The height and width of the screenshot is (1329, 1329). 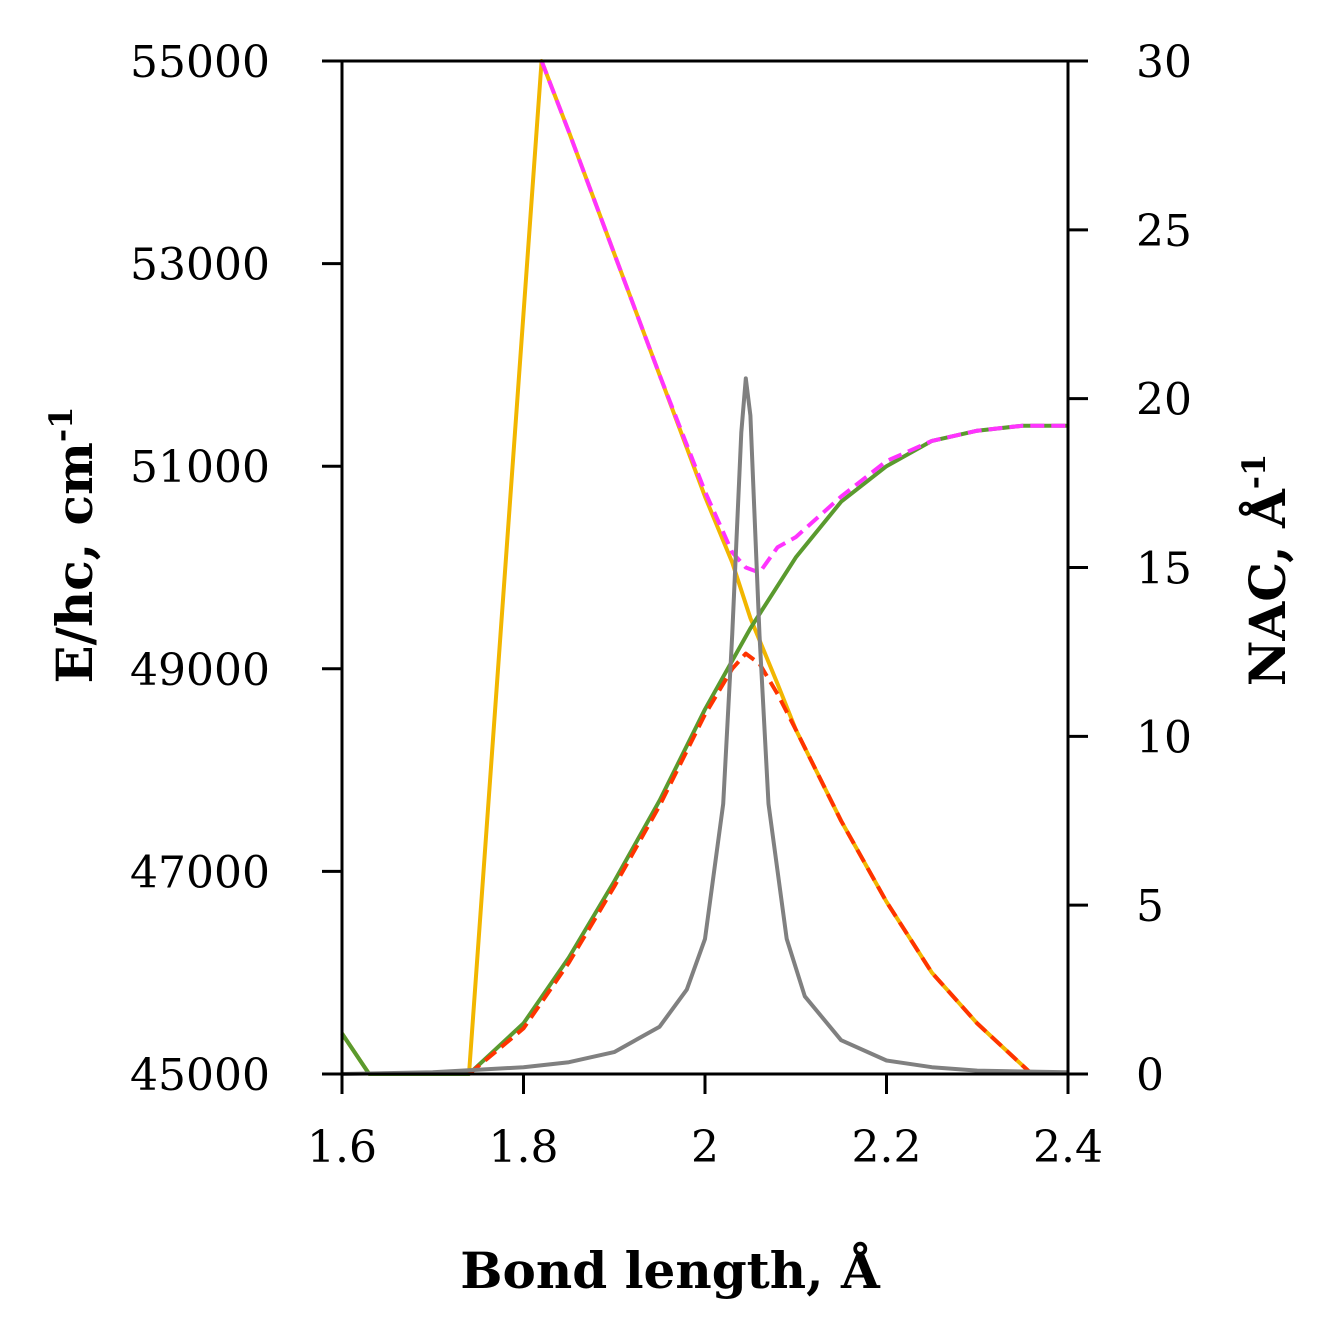 What do you see at coordinates (200, 670) in the screenshot?
I see `y-left-tick-label: 49000` at bounding box center [200, 670].